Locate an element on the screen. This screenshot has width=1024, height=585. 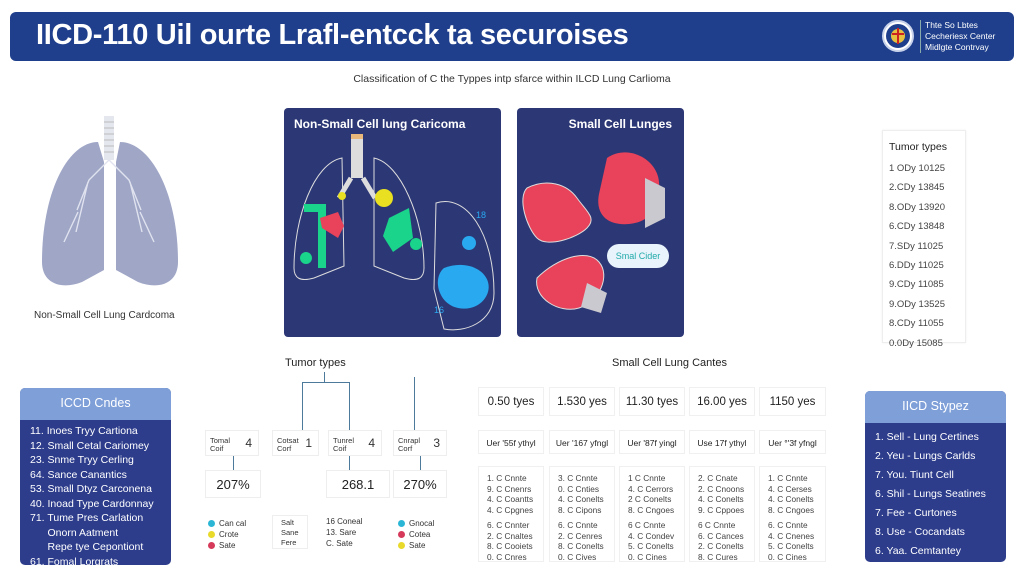
code-list-item: 4. C Cnenes is located at coordinates (791, 535).